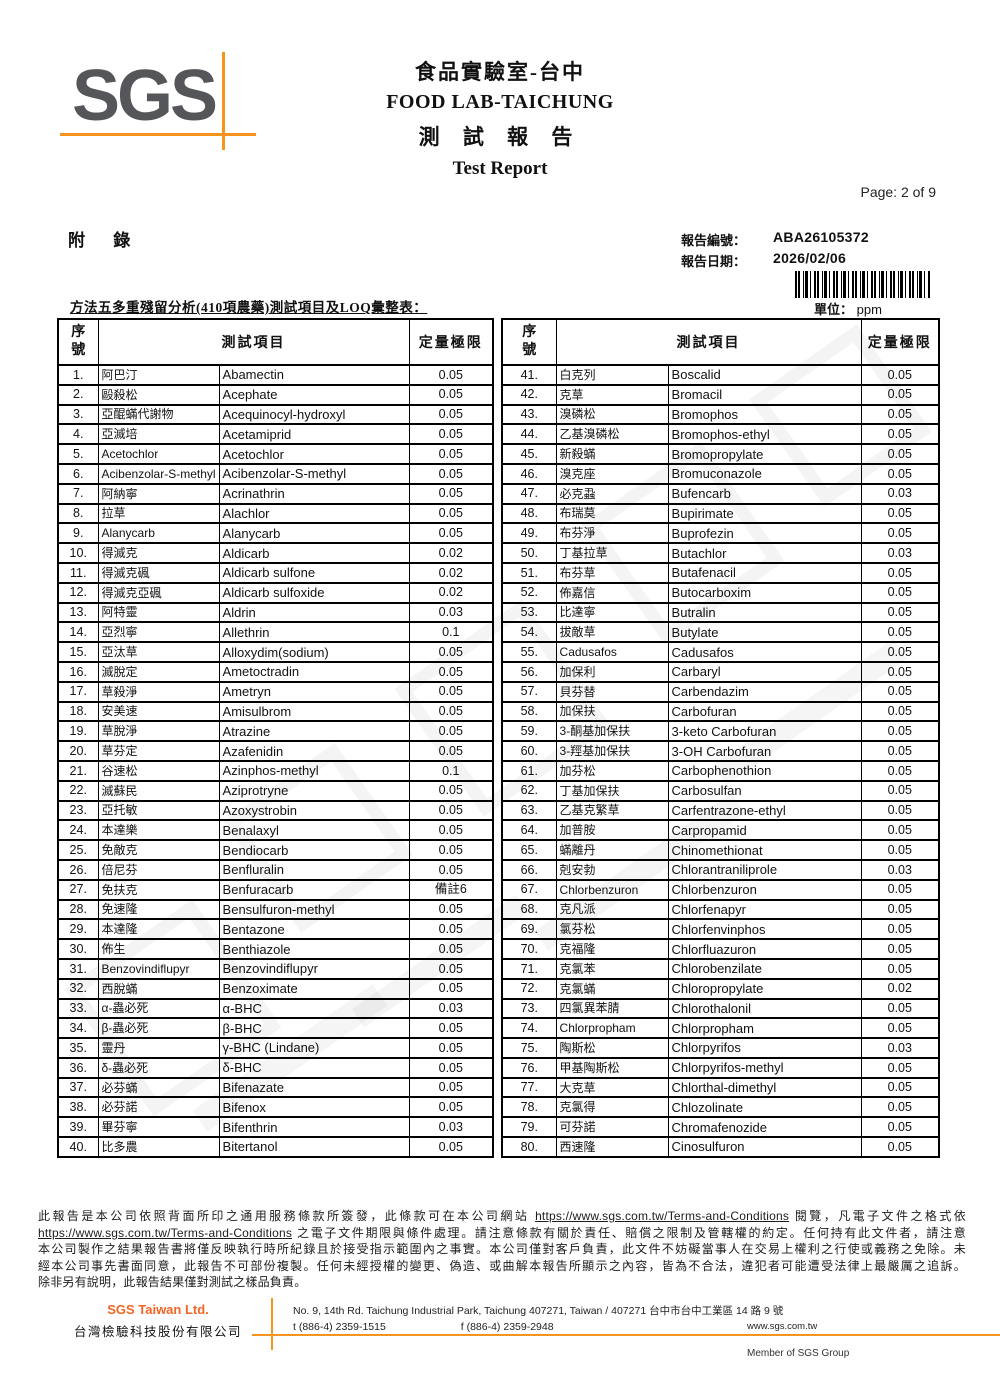  What do you see at coordinates (720, 731) in the screenshot?
I see `table-row: 59. 3-酮基加保扶 3-keto Carbofuran 0.05` at bounding box center [720, 731].